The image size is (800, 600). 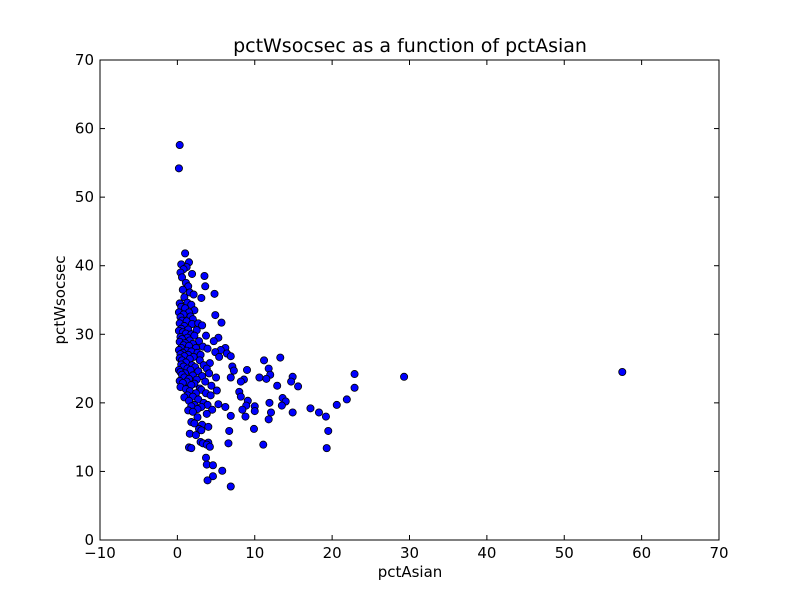 I want to click on y-tick-label: 40, so click(x=84, y=266).